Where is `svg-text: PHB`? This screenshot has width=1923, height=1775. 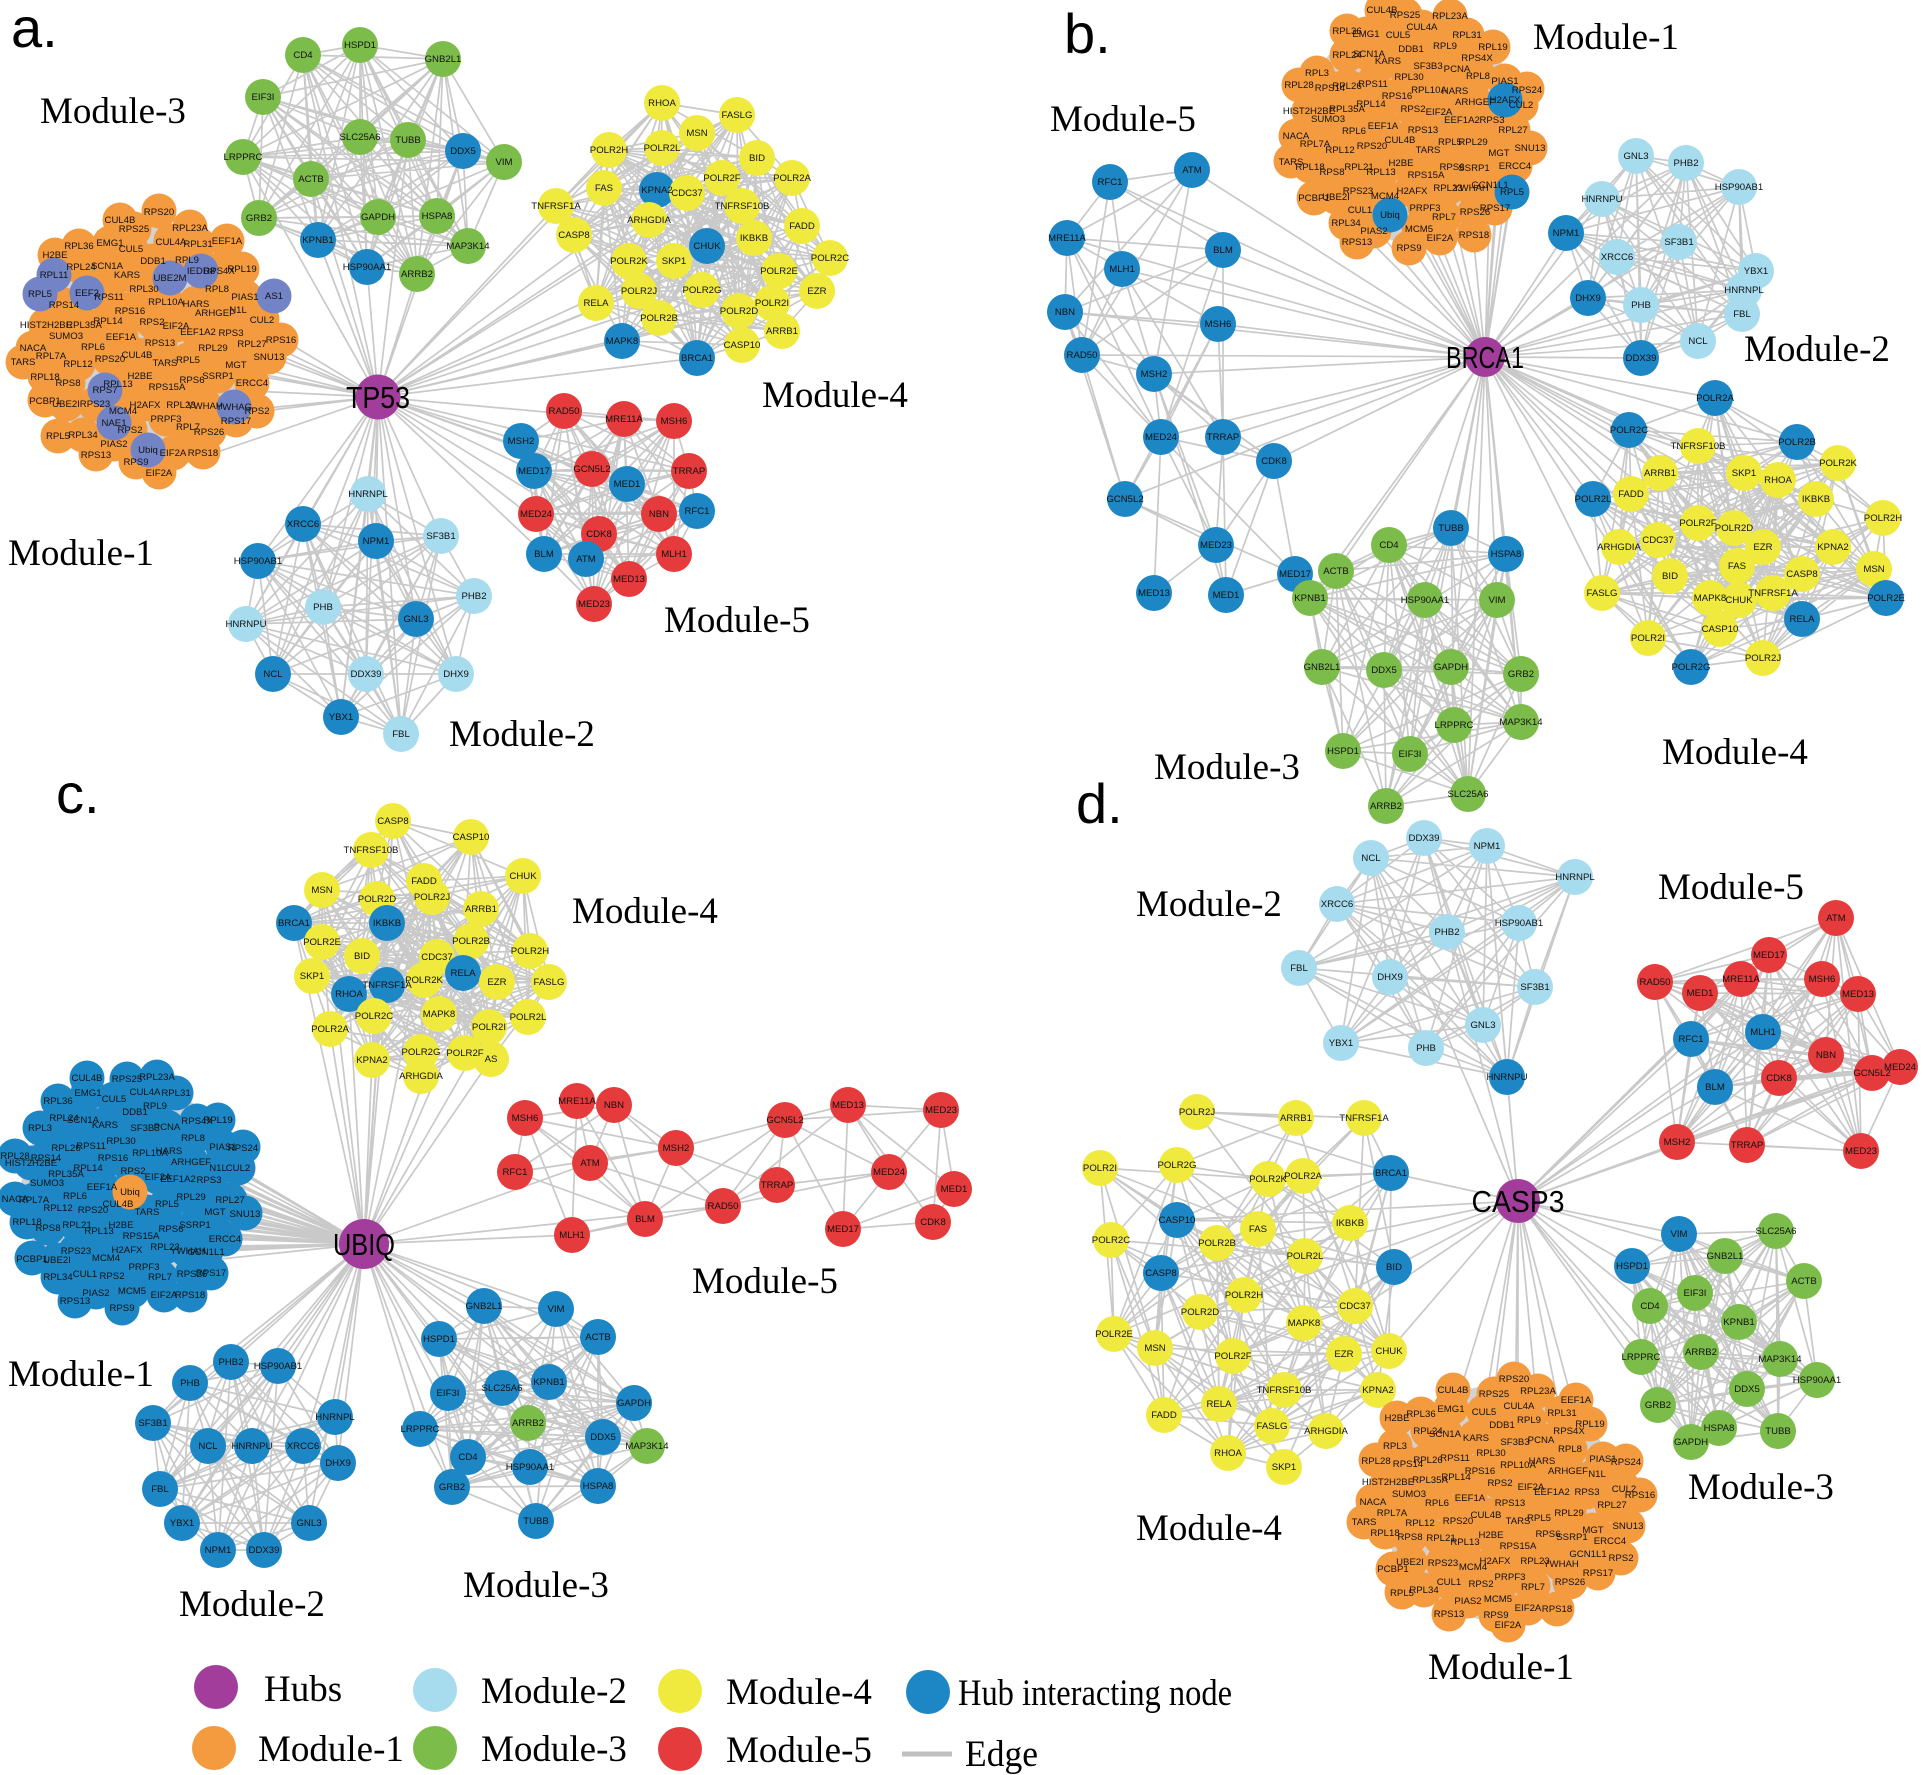
svg-text: PHB is located at coordinates (190, 1383).